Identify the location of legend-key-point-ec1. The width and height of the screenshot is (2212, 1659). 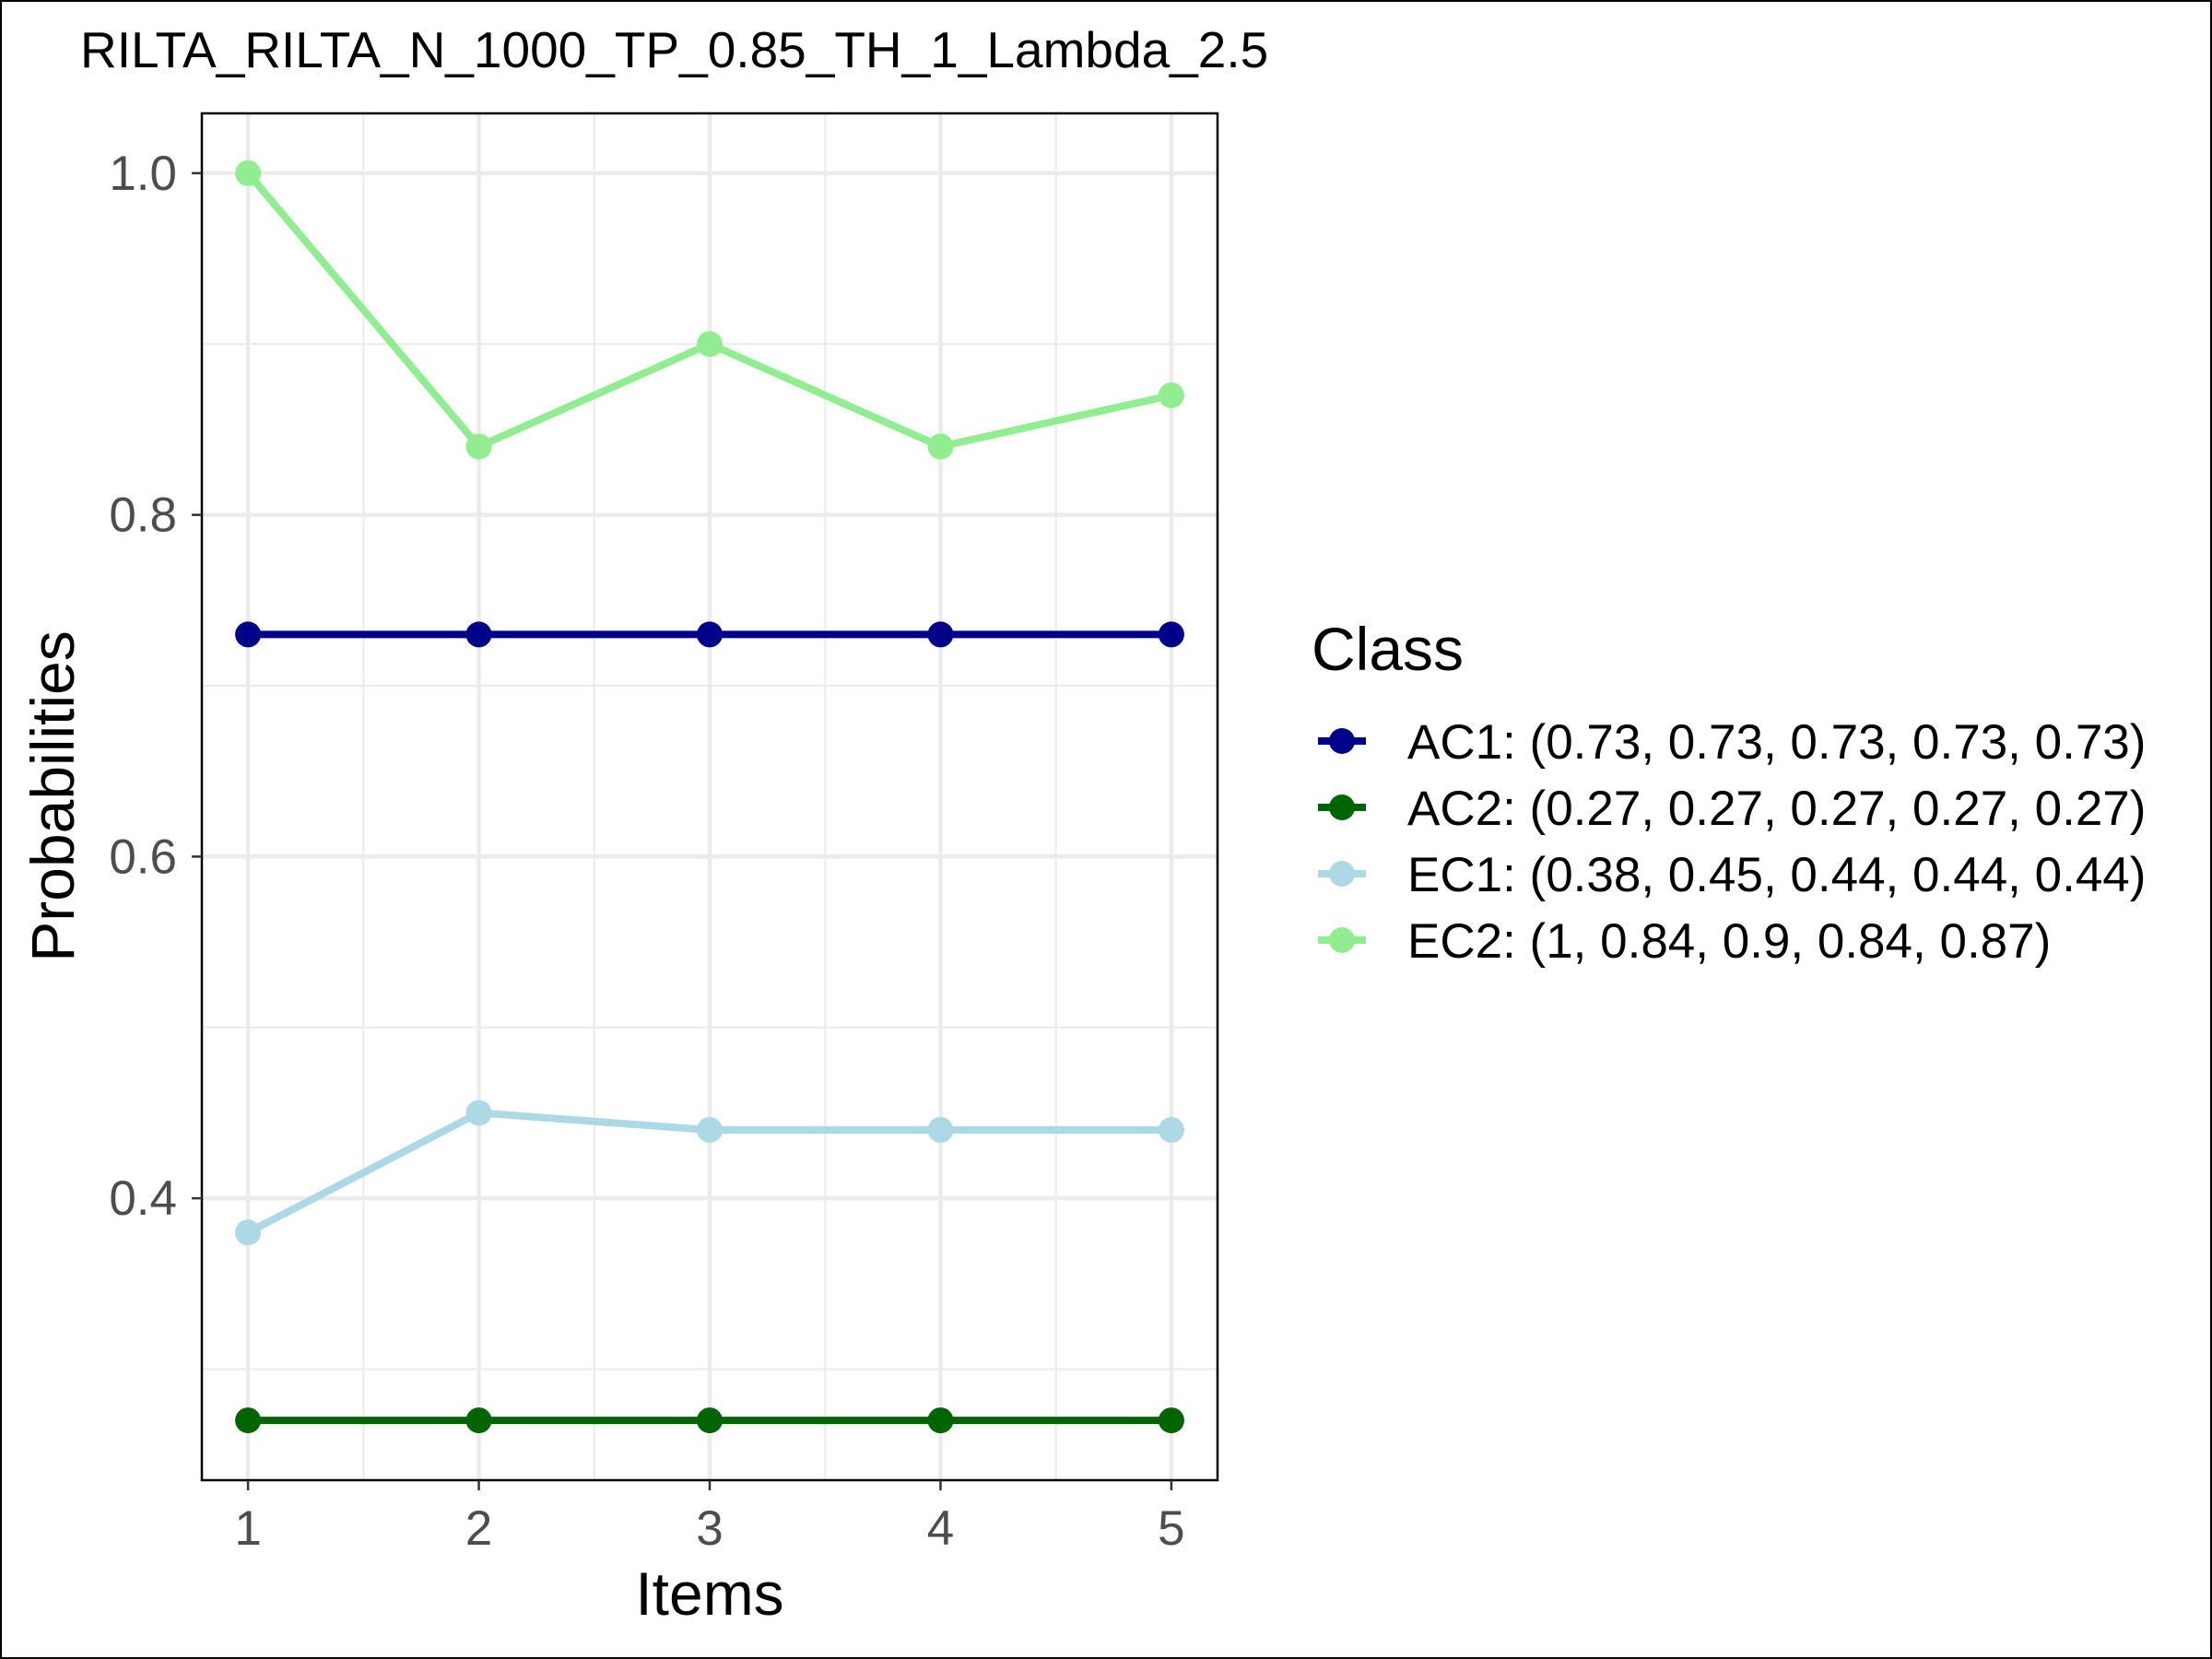
(1342, 874).